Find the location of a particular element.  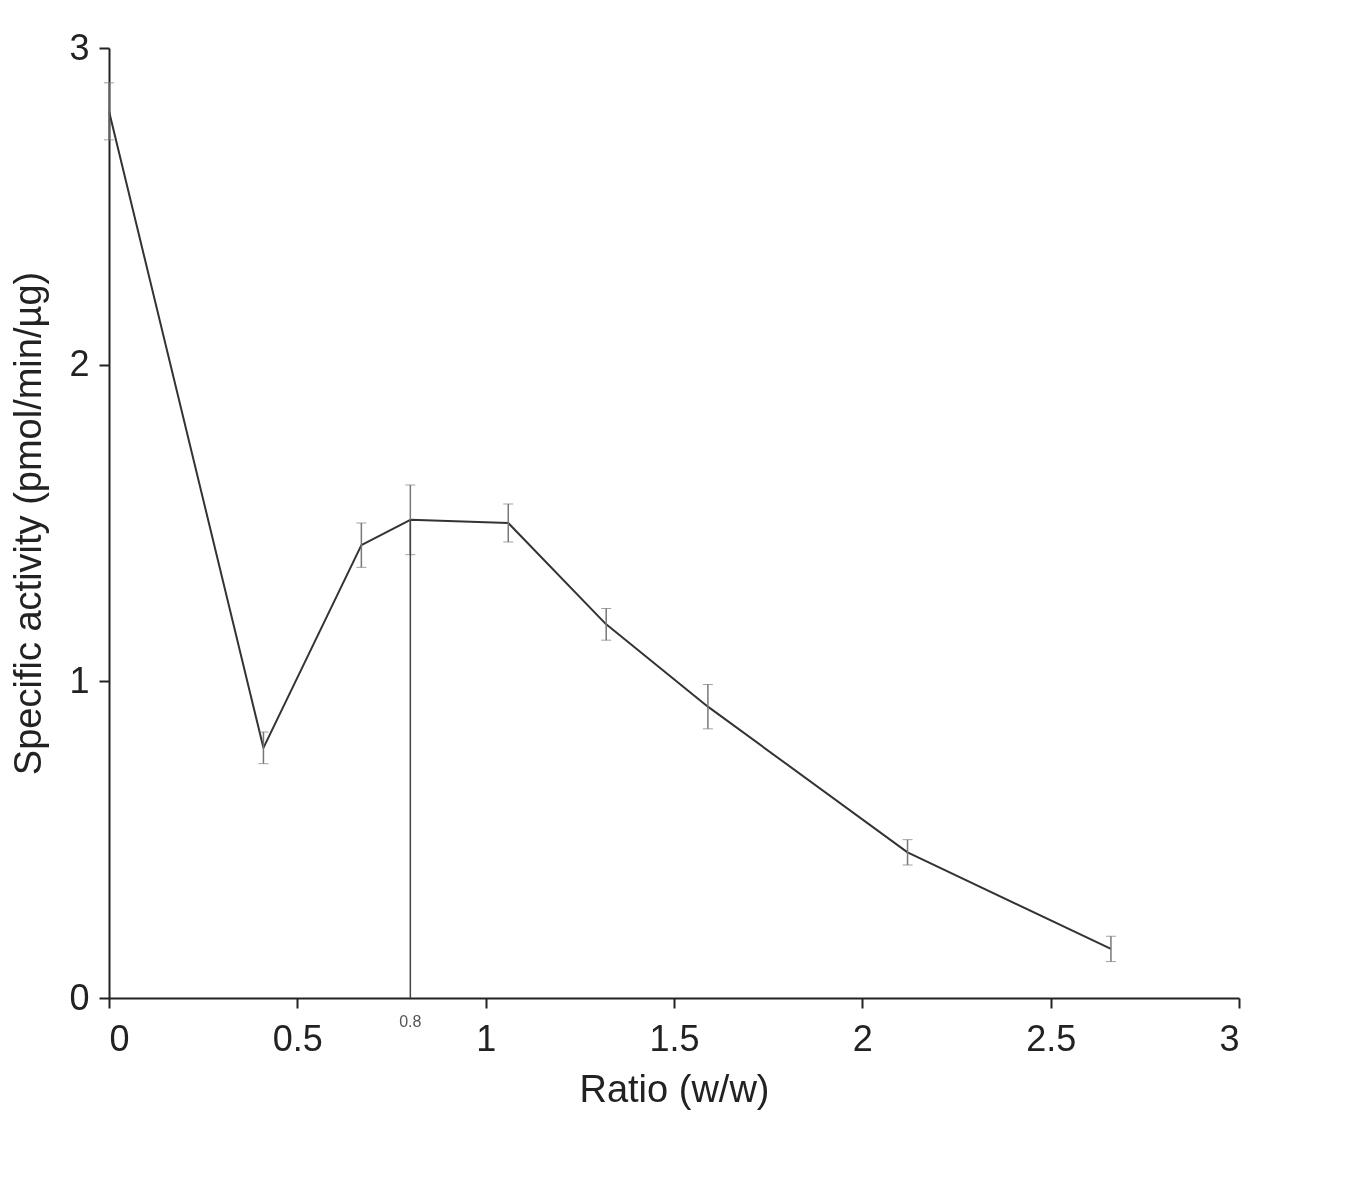

x-tick-label: 2 is located at coordinates (862, 1038).